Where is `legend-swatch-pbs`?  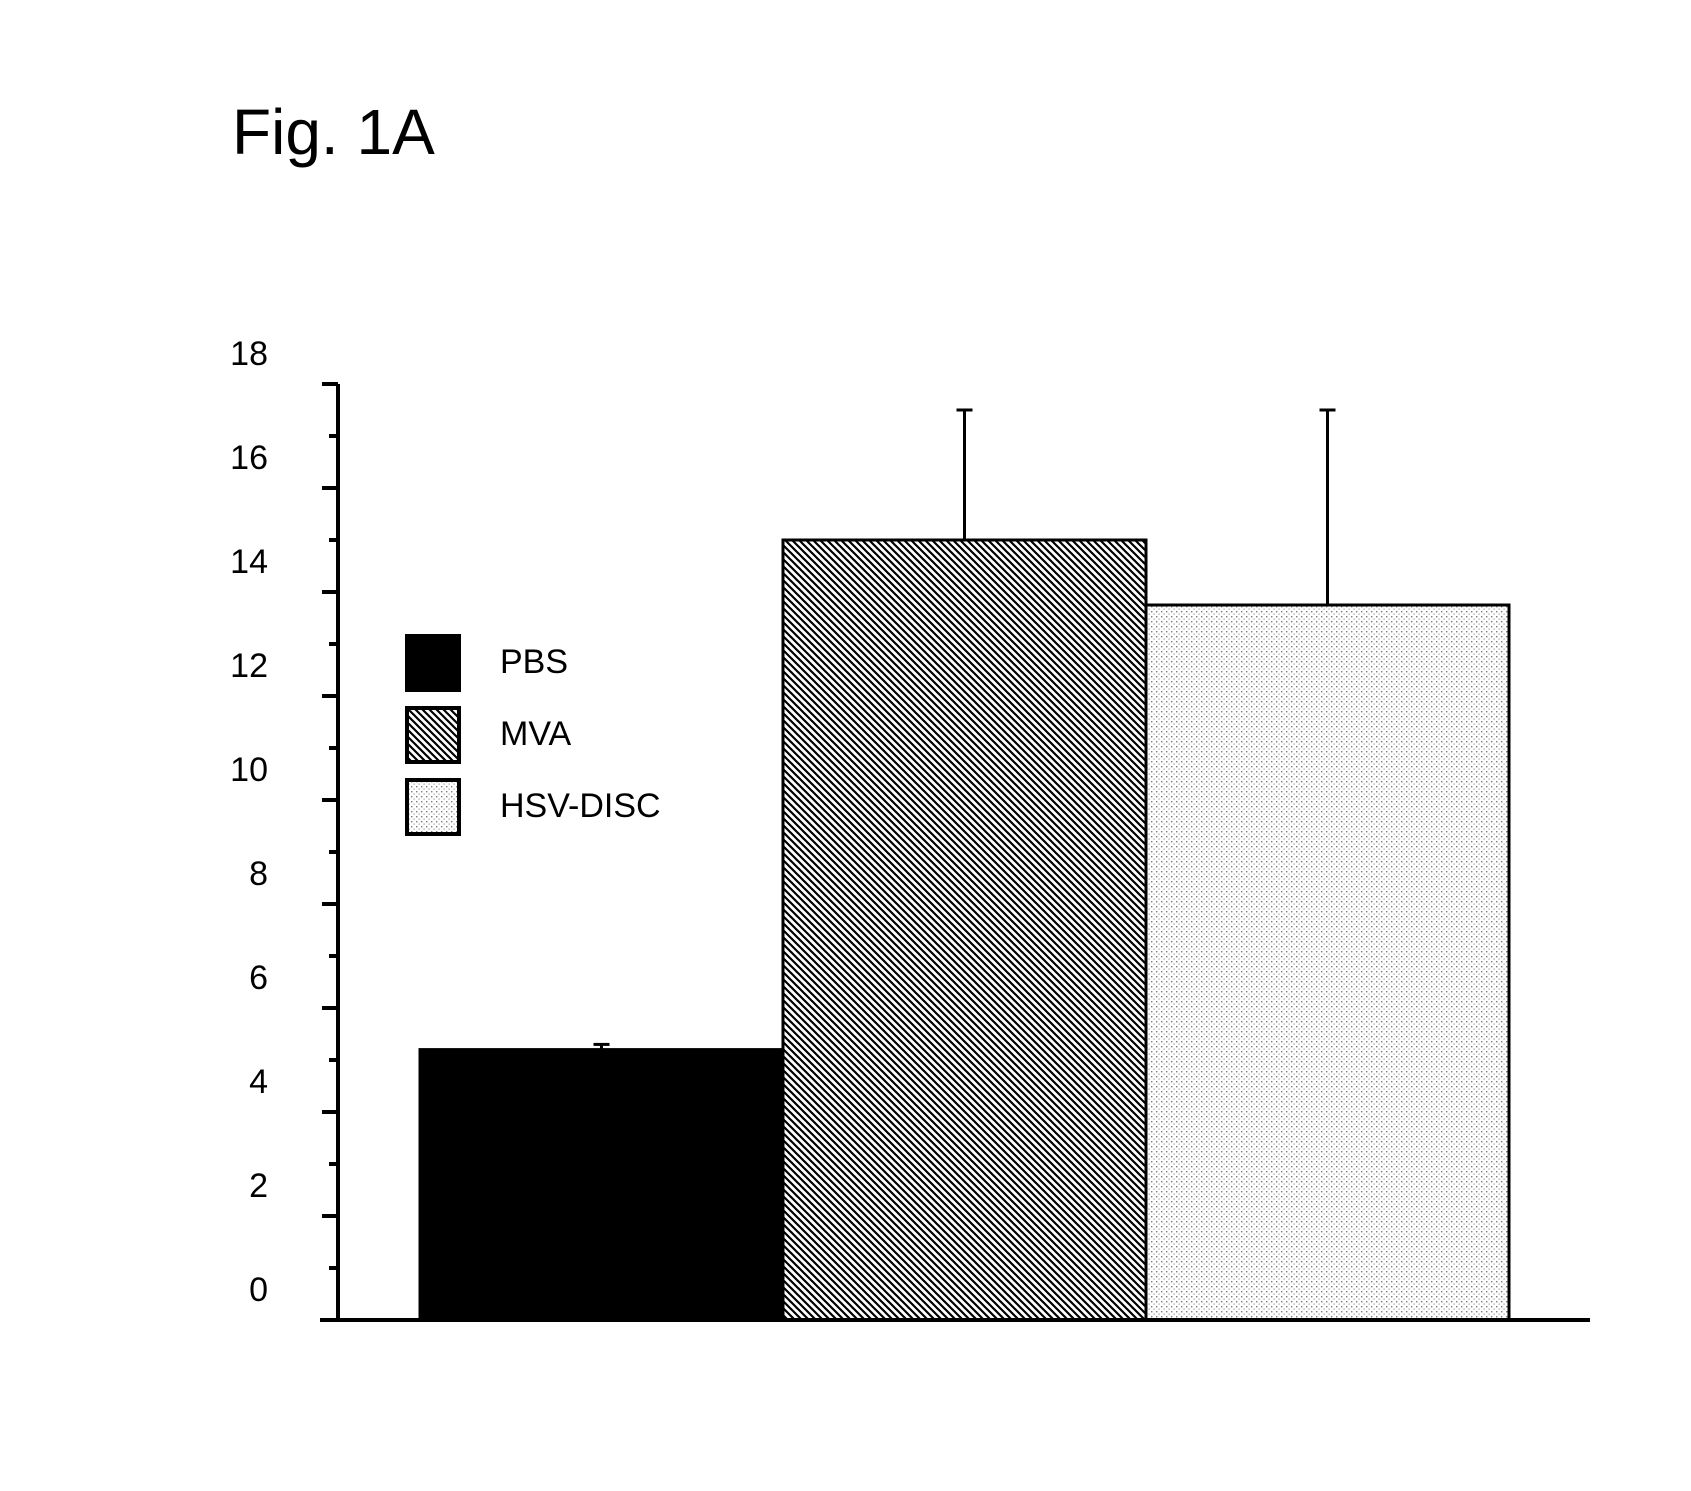 legend-swatch-pbs is located at coordinates (433, 663).